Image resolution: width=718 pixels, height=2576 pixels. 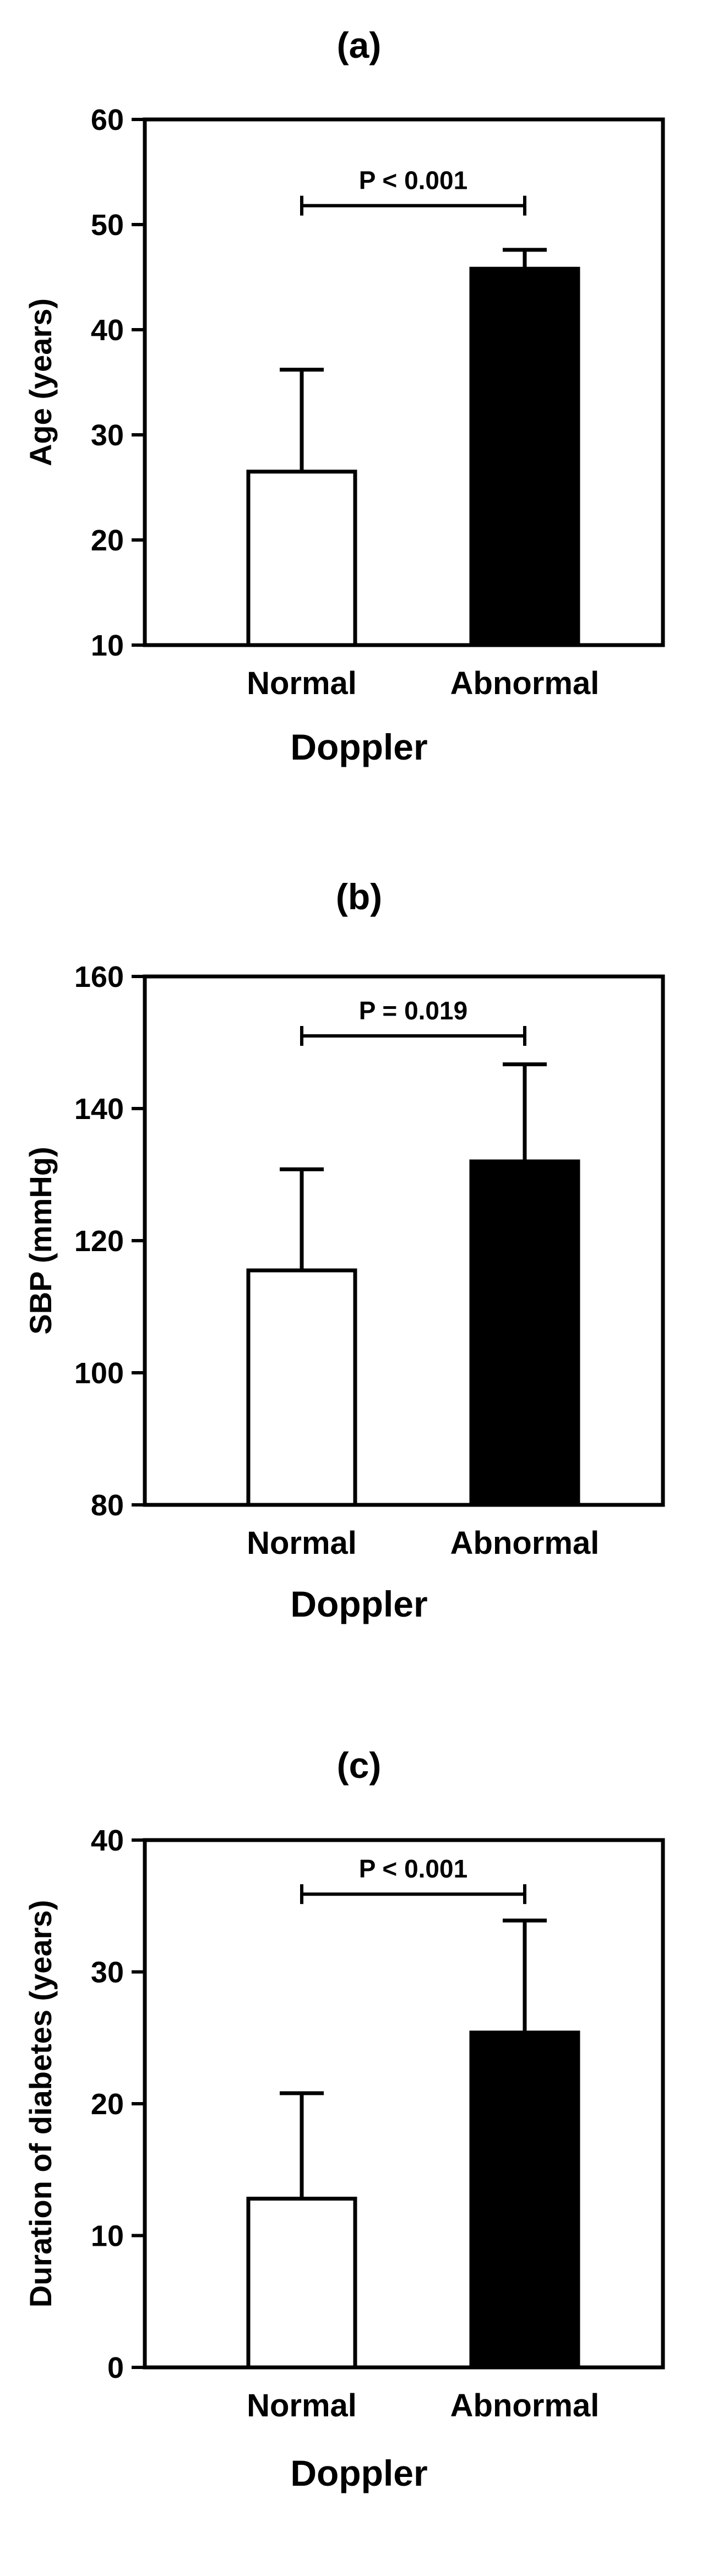 I want to click on y-axis-label: SBP (mmHg), so click(x=40, y=1240).